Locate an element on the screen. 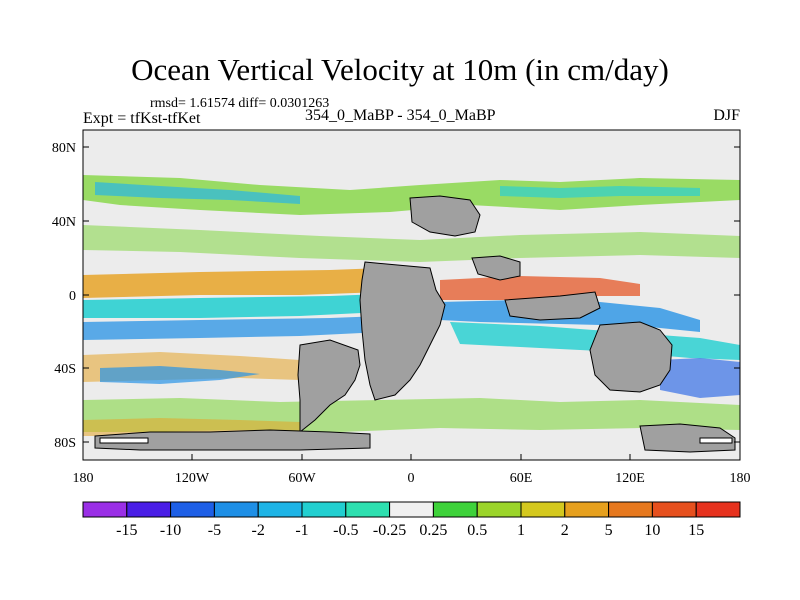  land-antarctica-west is located at coordinates (232, 440).